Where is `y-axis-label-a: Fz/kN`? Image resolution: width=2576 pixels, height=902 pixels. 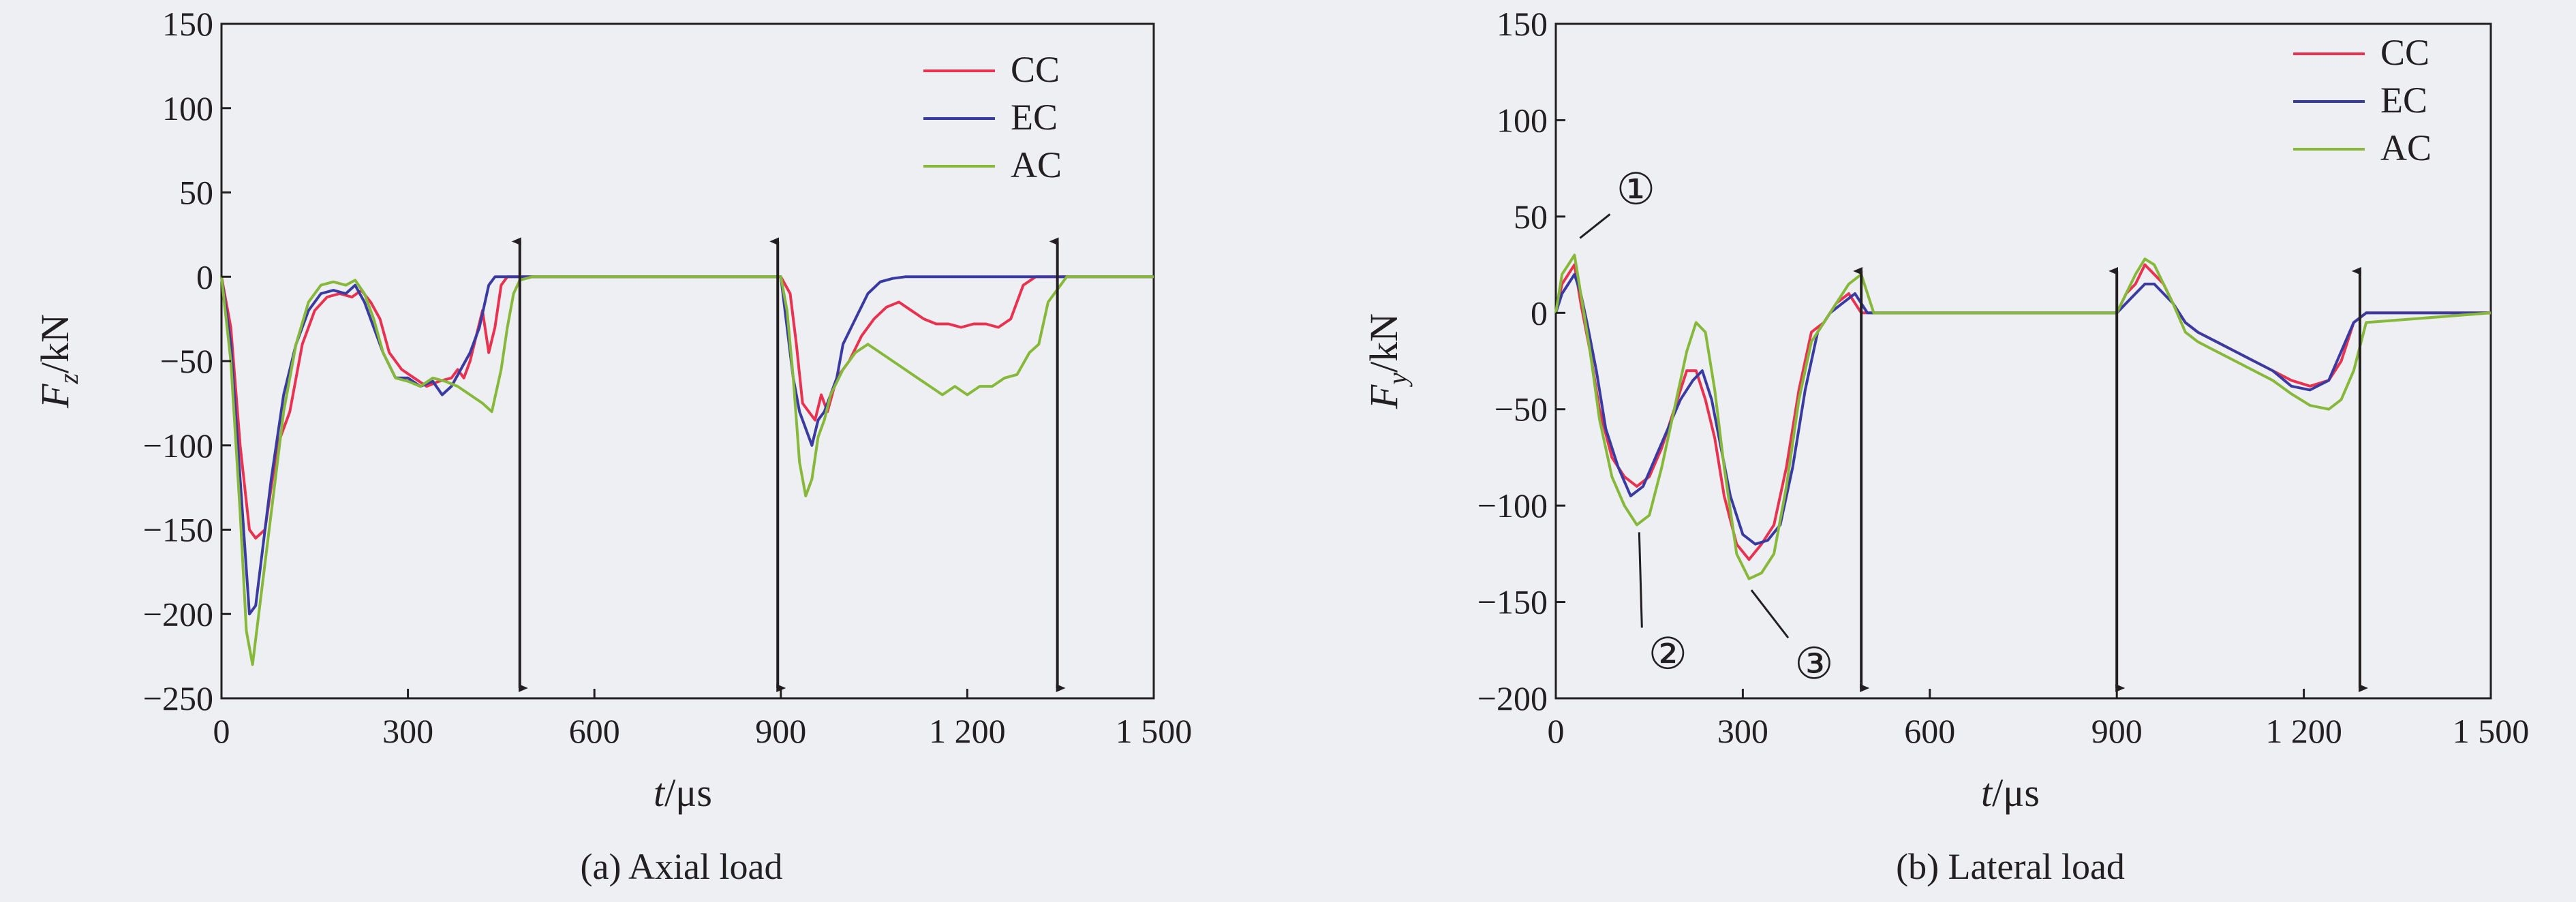
y-axis-label-a: Fz/kN is located at coordinates (58, 361).